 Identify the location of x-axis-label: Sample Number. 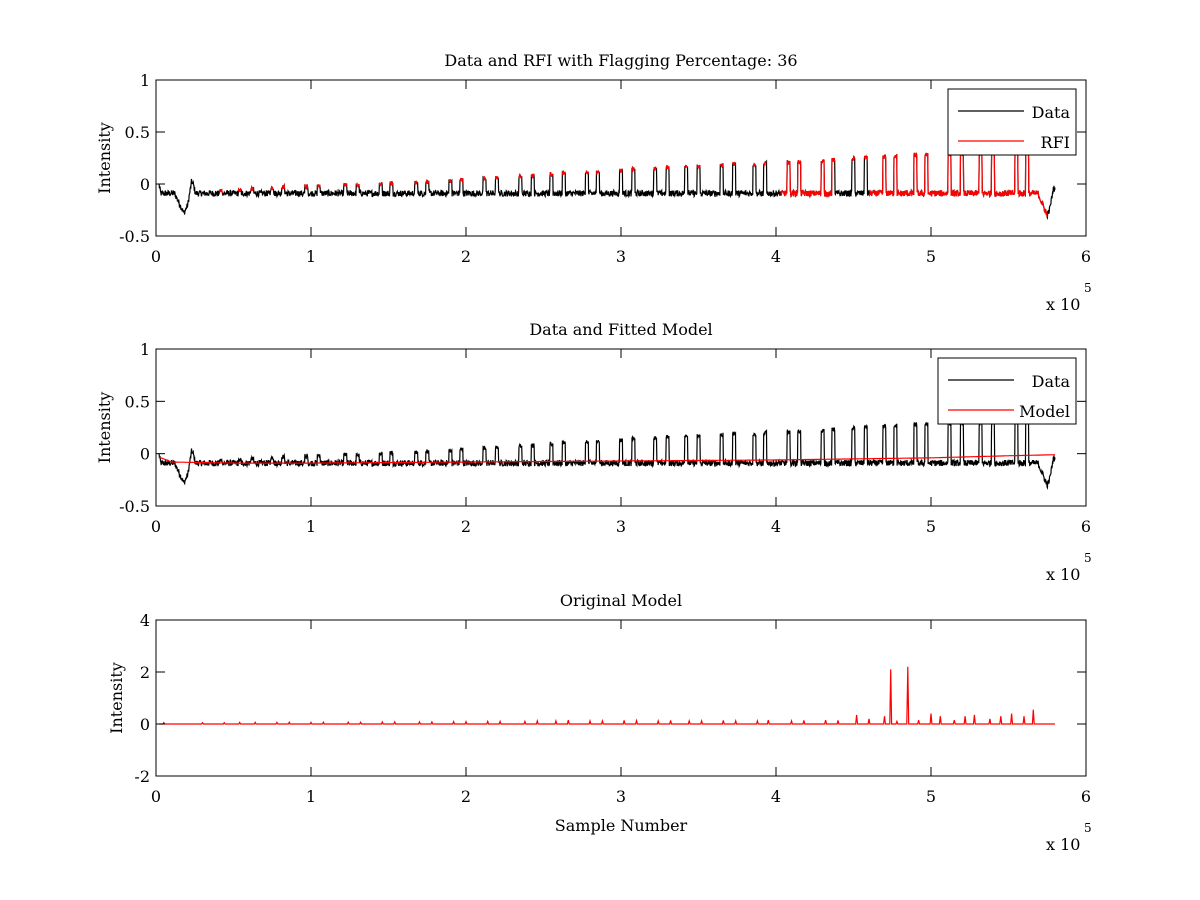
(621, 825).